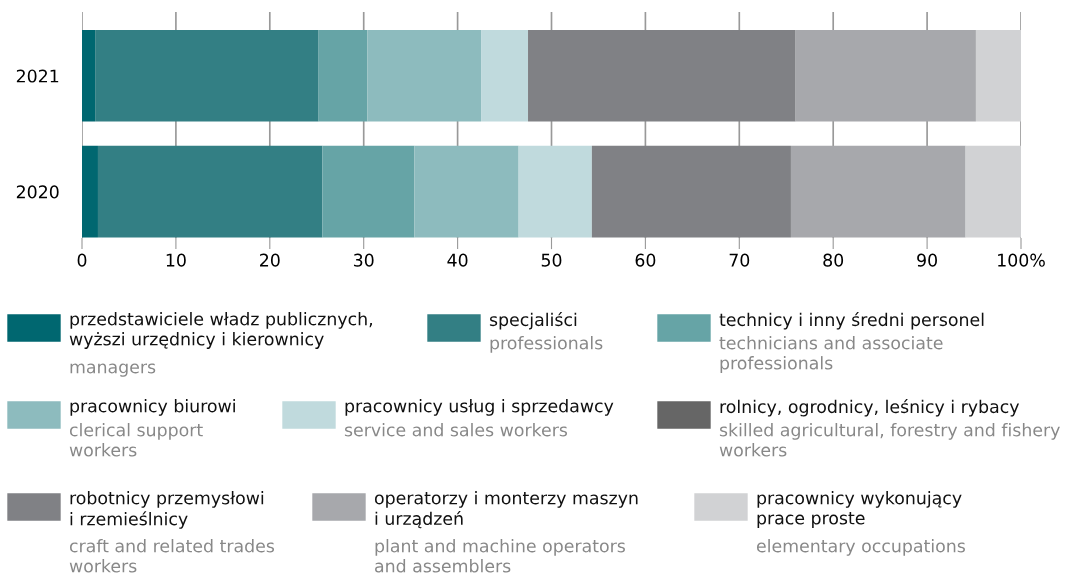 The height and width of the screenshot is (588, 1068). Describe the element at coordinates (851, 342) in the screenshot. I see `legend-label: technicy i inny średni personel technicians and associate professionals` at that location.